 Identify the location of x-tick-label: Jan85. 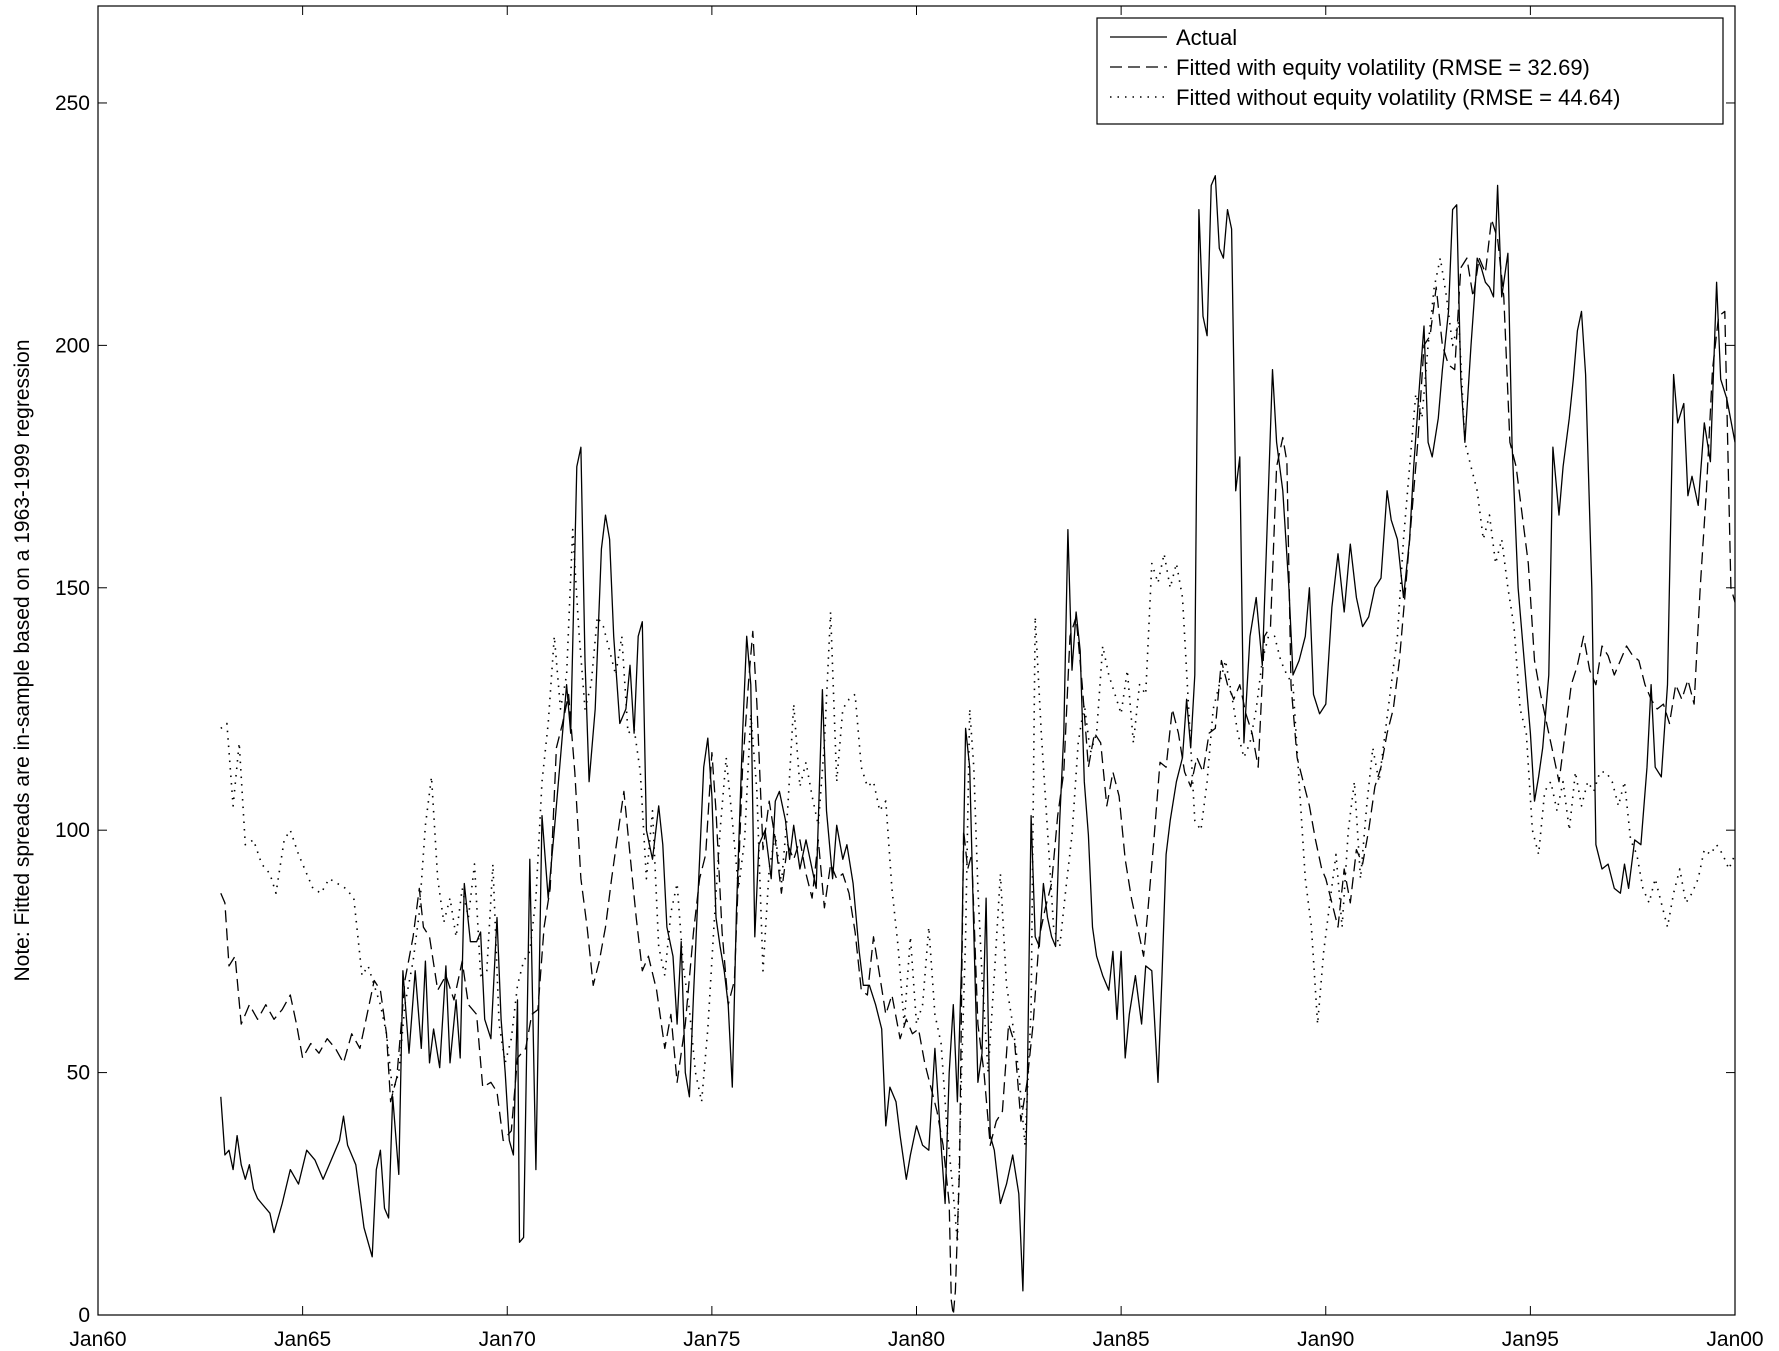
(1121, 1339).